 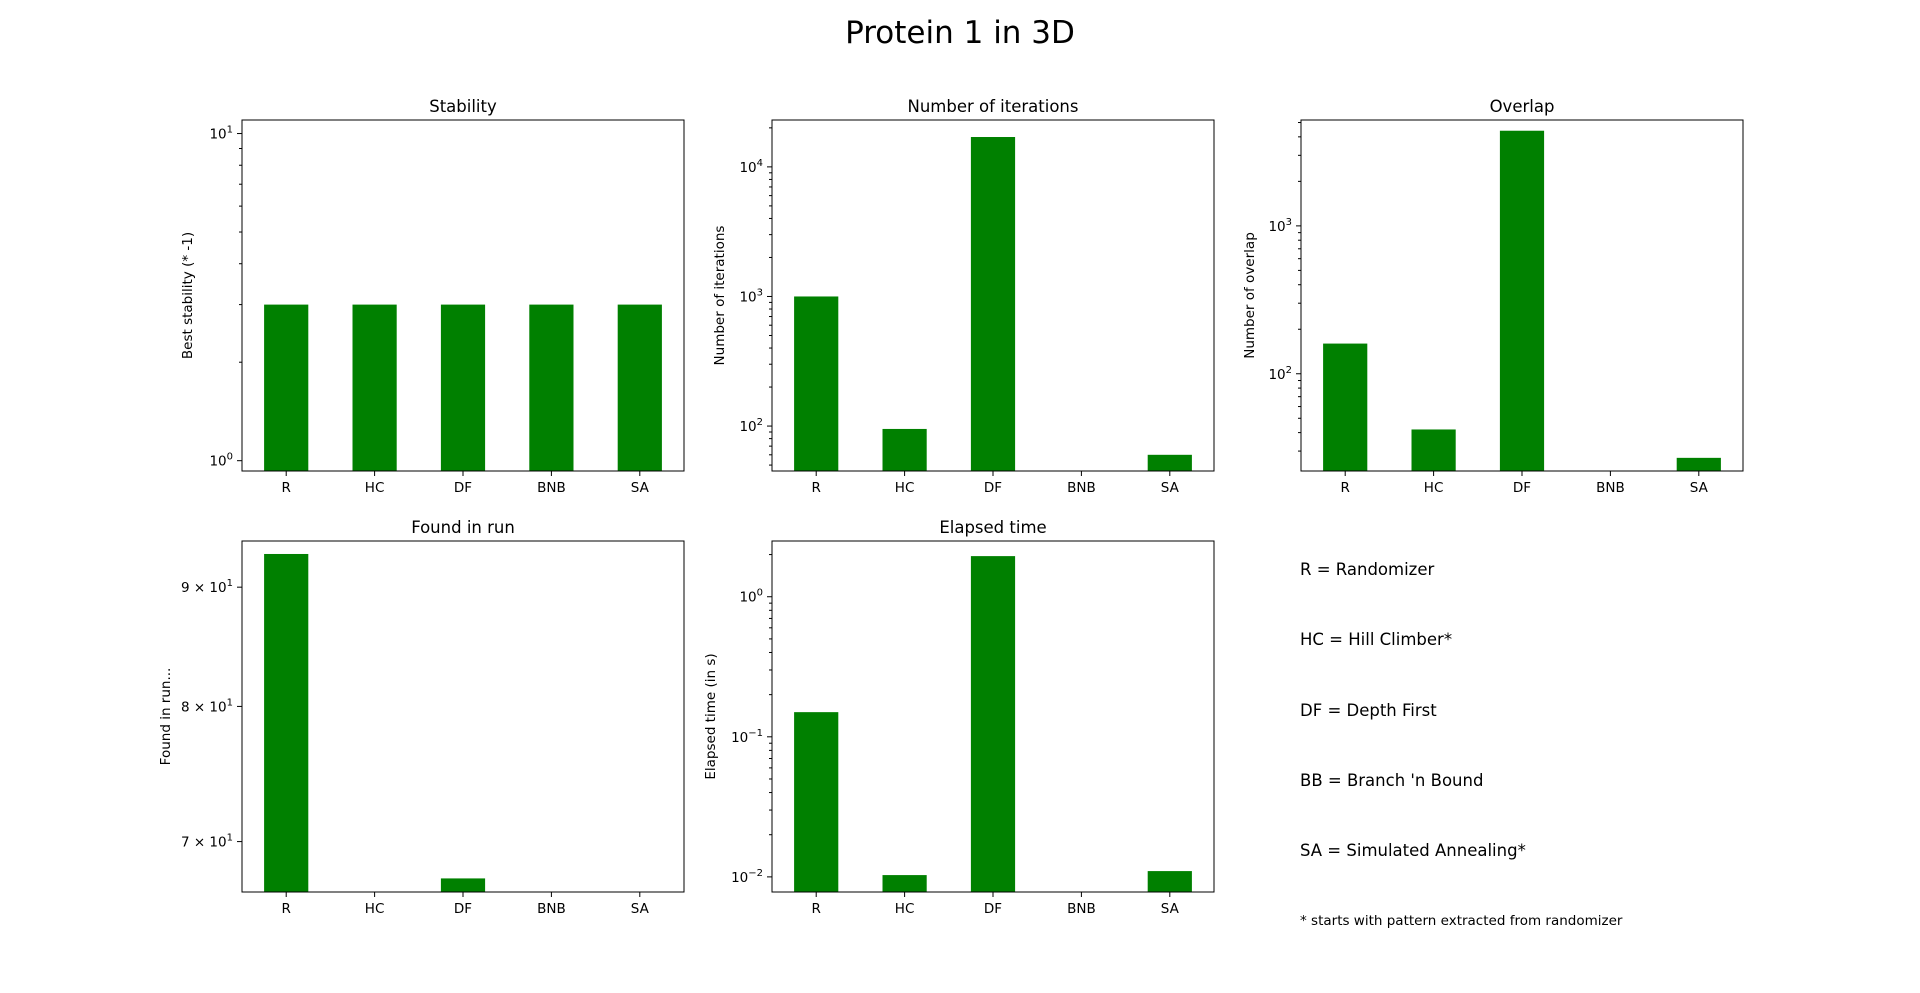 I want to click on bar-overlap-sa, so click(x=1698, y=464).